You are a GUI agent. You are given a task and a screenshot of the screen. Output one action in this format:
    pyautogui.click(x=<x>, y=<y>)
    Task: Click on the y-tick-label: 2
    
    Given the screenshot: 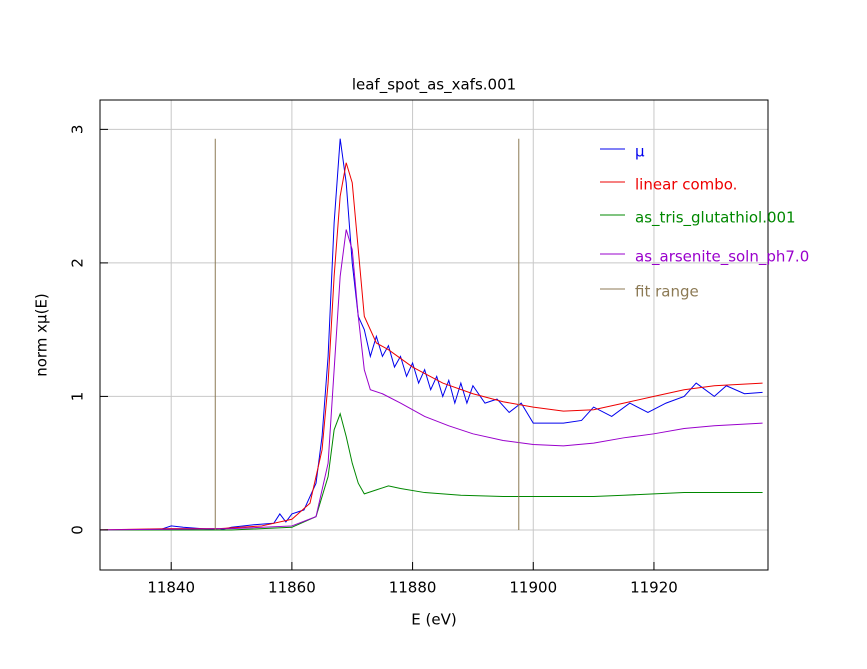 What is the action you would take?
    pyautogui.click(x=78, y=263)
    